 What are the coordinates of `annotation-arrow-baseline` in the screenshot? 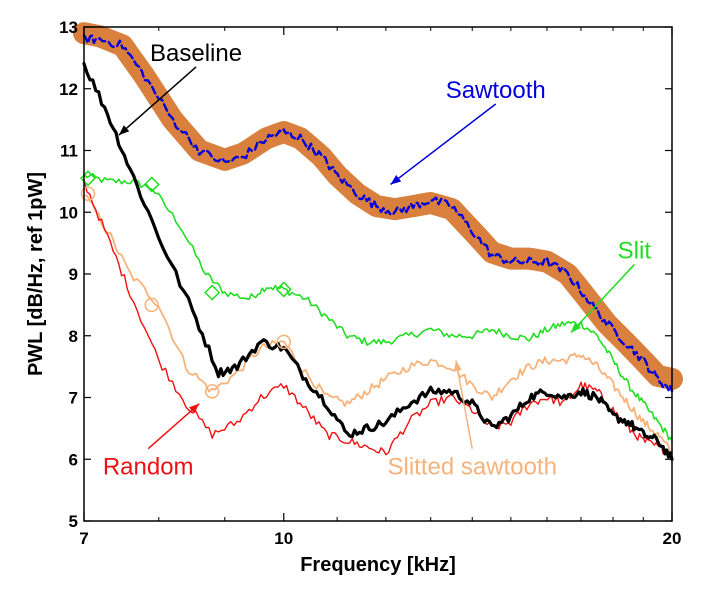 It's located at (157, 101).